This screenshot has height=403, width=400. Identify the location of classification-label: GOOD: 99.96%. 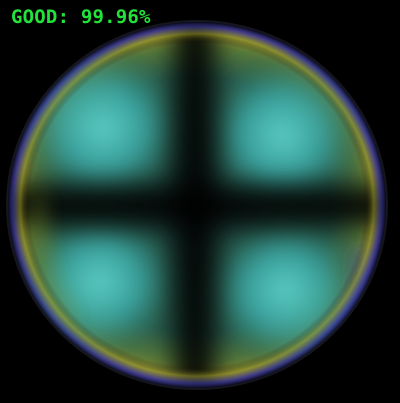
(81, 17).